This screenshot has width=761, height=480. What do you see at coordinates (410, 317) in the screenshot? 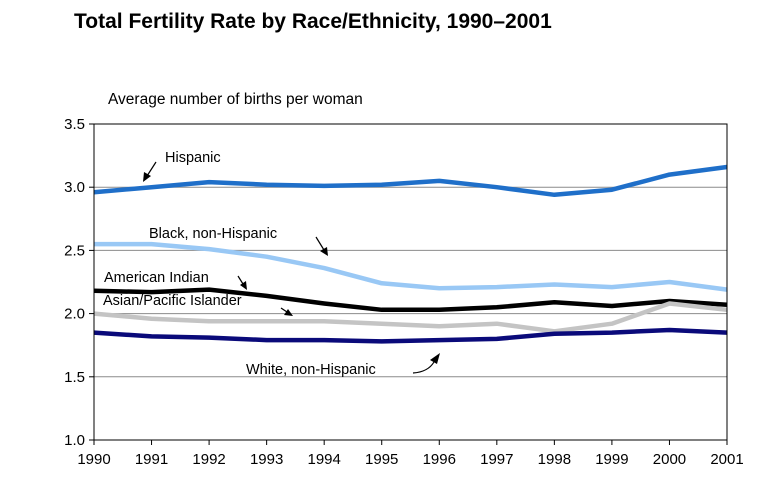
I see `series-line-asian-pacific-islander` at bounding box center [410, 317].